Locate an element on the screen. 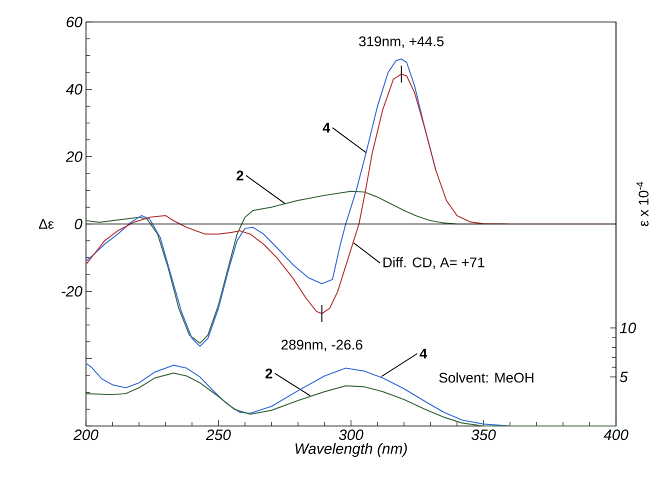 The width and height of the screenshot is (651, 491). x-tick-label: 300 is located at coordinates (351, 435).